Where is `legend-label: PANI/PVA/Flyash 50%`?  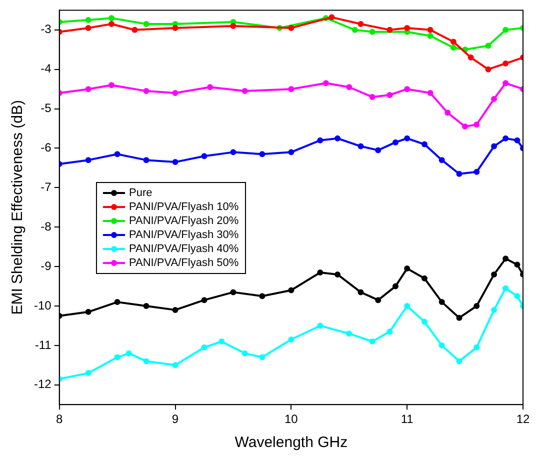
legend-label: PANI/PVA/Flyash 50% is located at coordinates (184, 263).